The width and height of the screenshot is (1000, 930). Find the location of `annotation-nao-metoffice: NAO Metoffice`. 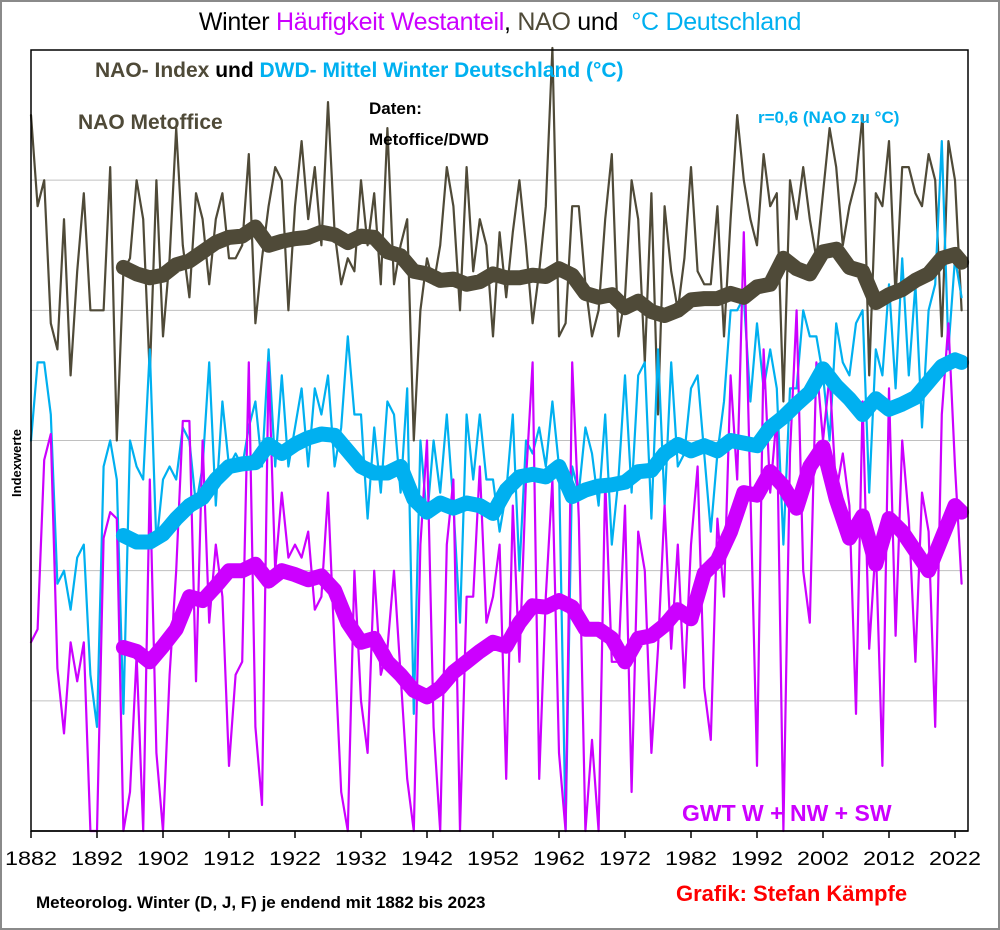

annotation-nao-metoffice: NAO Metoffice is located at coordinates (150, 122).